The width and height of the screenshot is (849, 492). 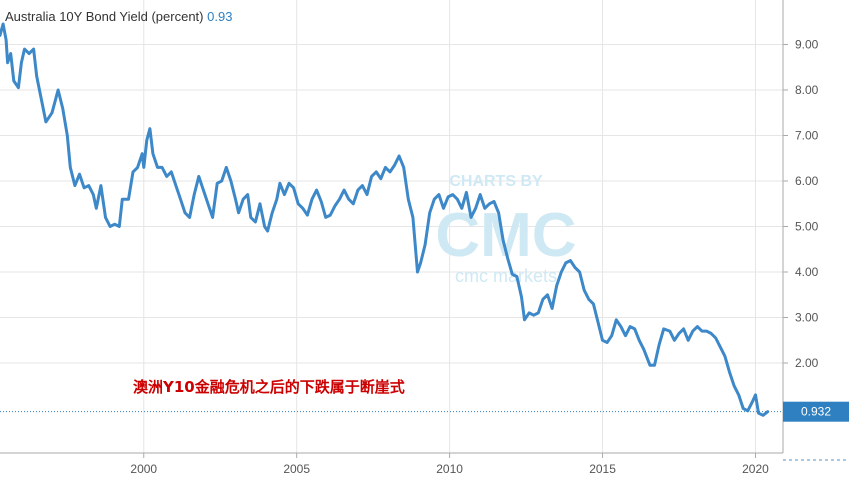 I want to click on y-tick-label: 2.00, so click(x=807, y=363).